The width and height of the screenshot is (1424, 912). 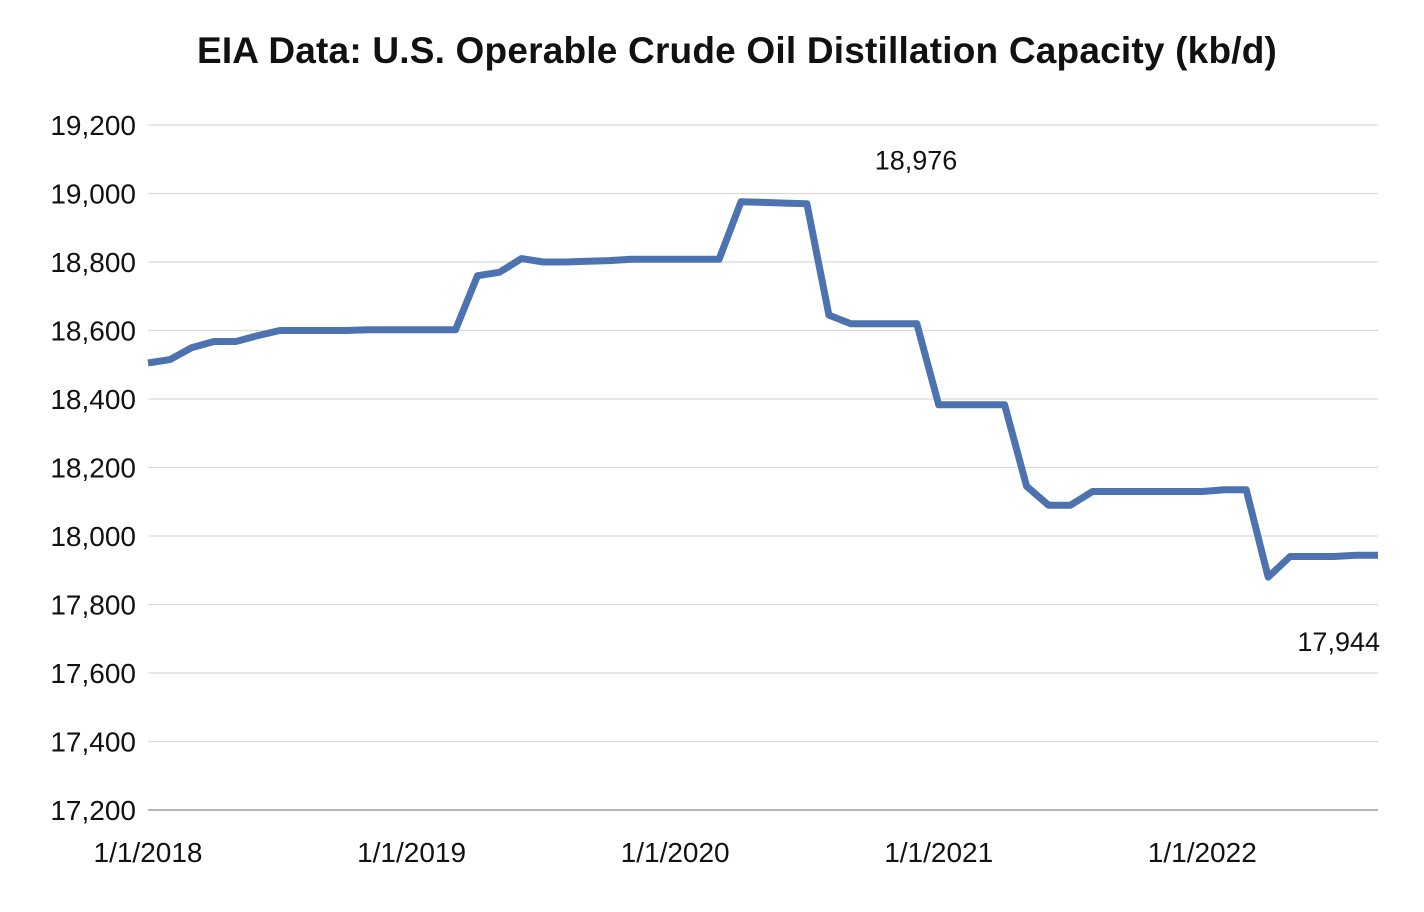 I want to click on x-axis-tick-labels: 1/1/2018 1/1/2019 1/1/2020 1/1/2021 1/1/2022, so click(x=675, y=852).